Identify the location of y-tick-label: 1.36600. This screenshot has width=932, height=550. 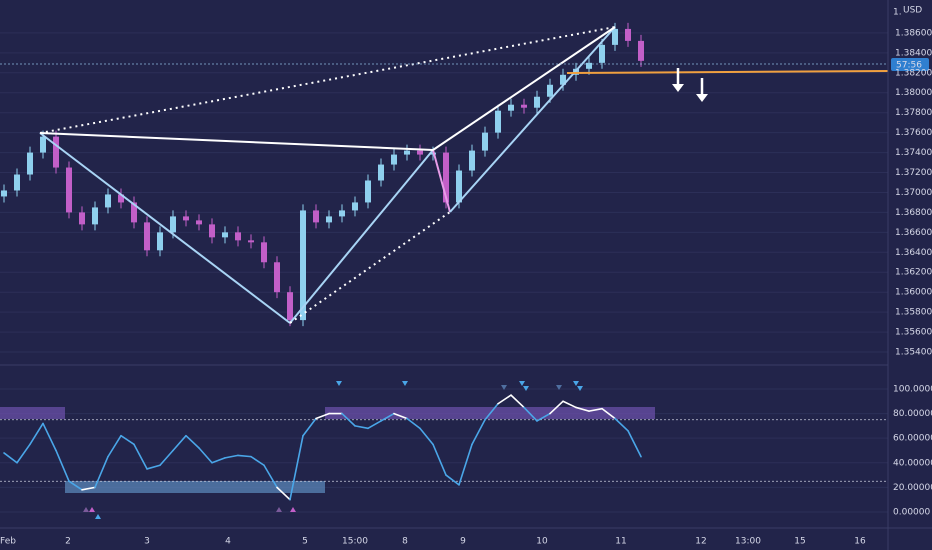
(913, 233).